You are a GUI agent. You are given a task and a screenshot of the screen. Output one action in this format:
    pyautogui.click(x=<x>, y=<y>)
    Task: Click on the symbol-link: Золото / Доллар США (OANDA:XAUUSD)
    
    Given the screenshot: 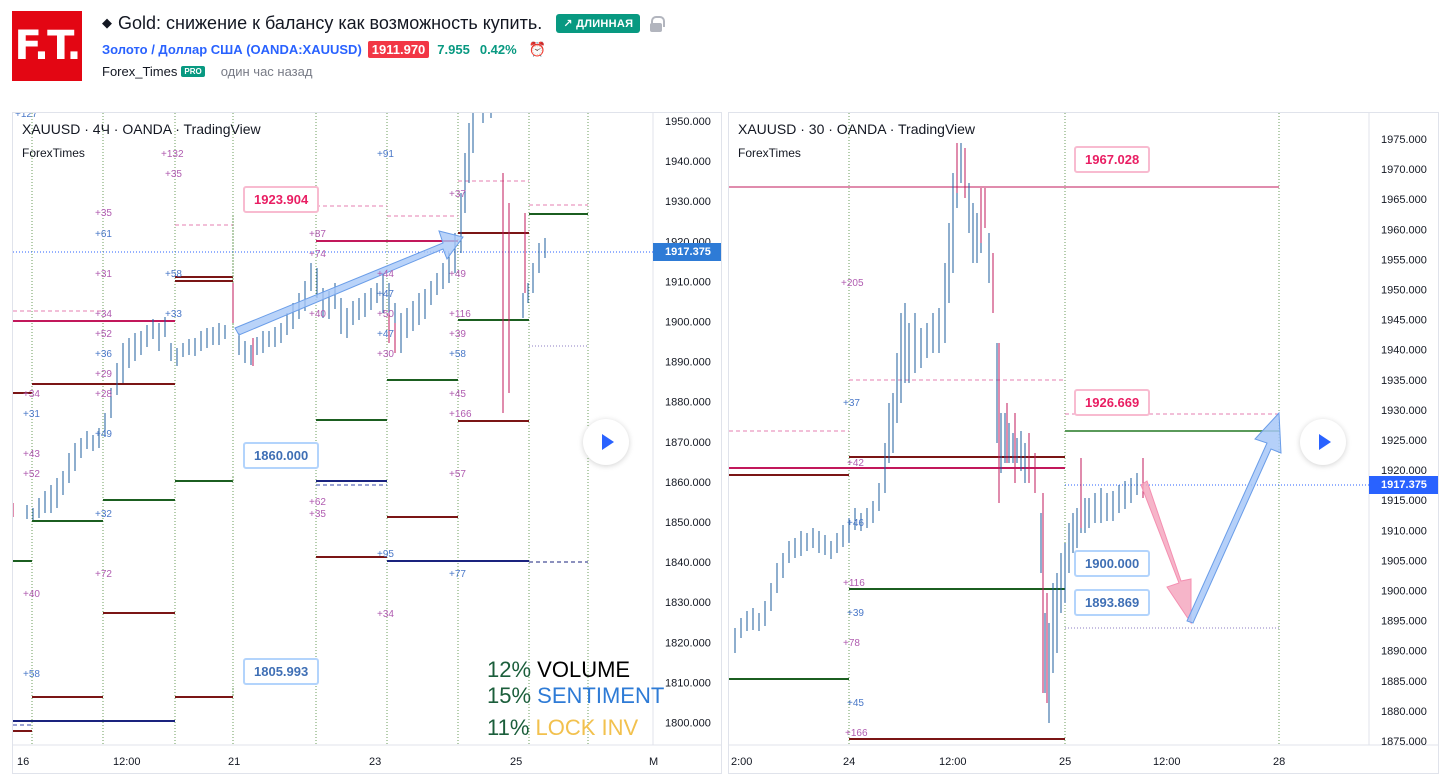 What is the action you would take?
    pyautogui.click(x=232, y=49)
    